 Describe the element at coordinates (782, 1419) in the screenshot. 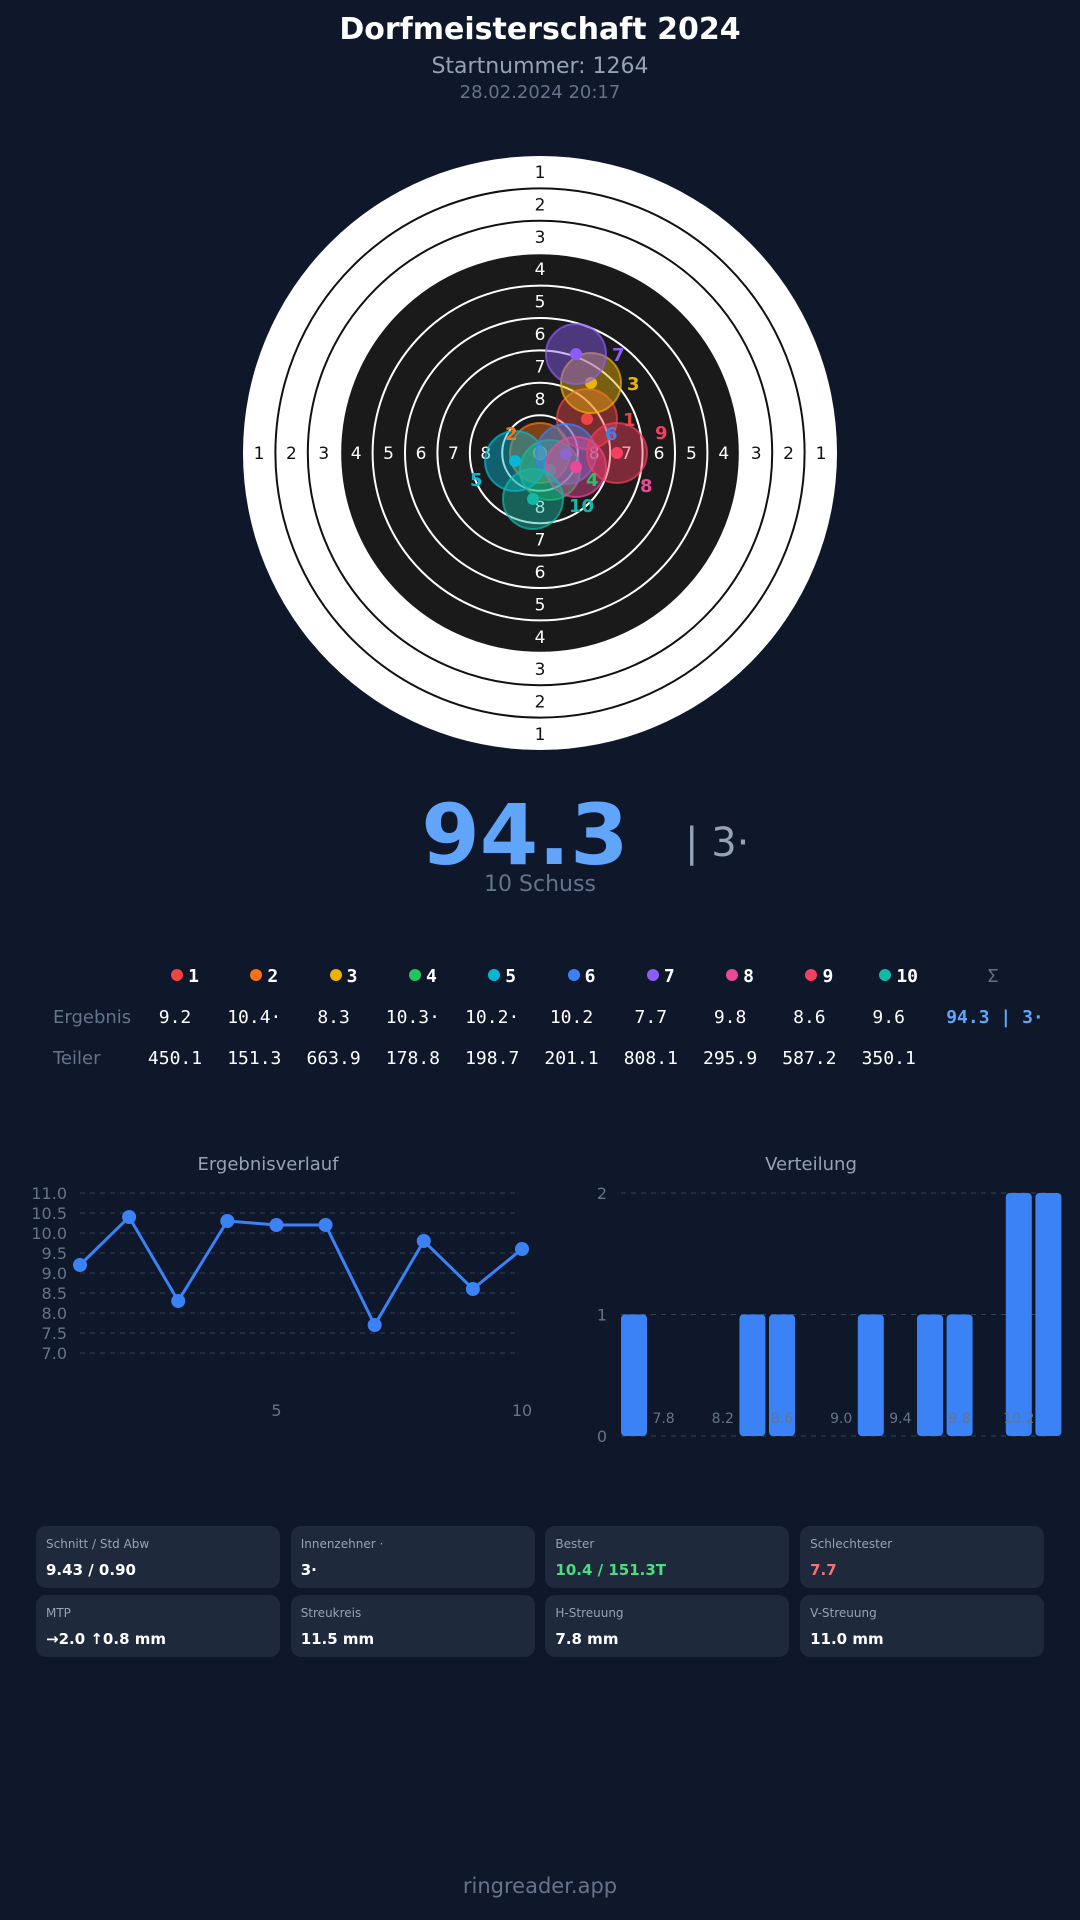

I see `x-tick-label: 8.6` at that location.